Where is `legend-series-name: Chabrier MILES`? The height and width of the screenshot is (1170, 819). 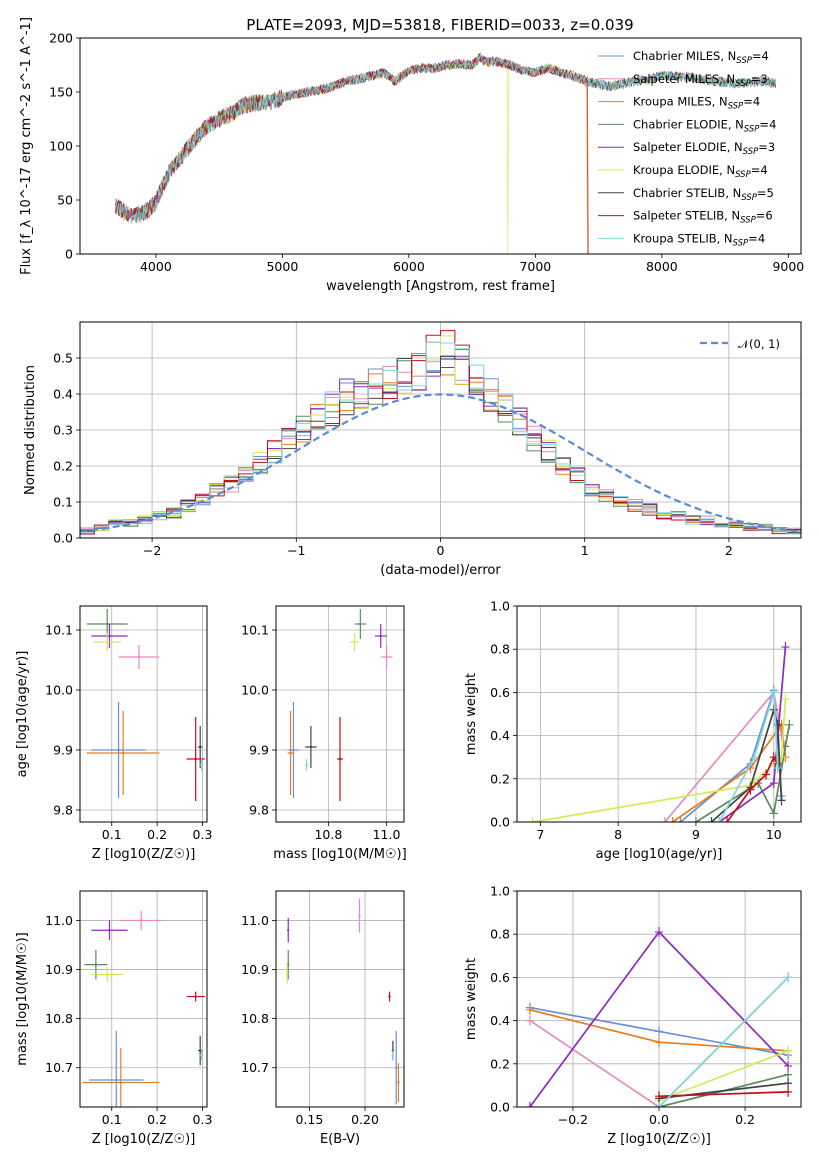 legend-series-name: Chabrier MILES is located at coordinates (676, 56).